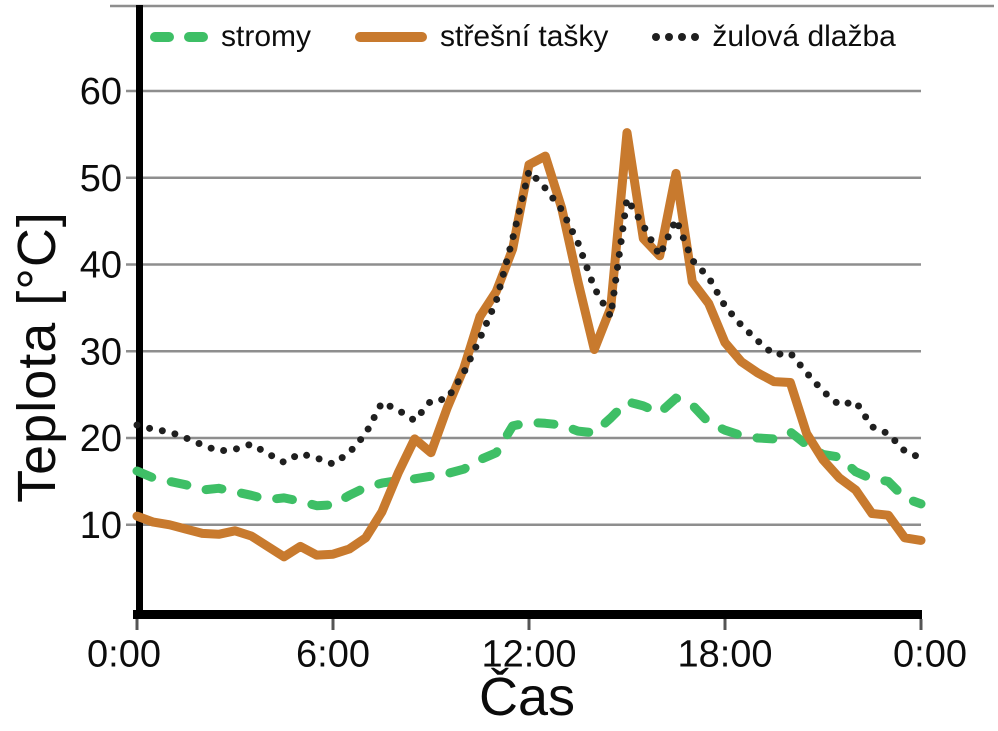 The height and width of the screenshot is (731, 998). I want to click on x-tick-label: 18:00, so click(724, 654).